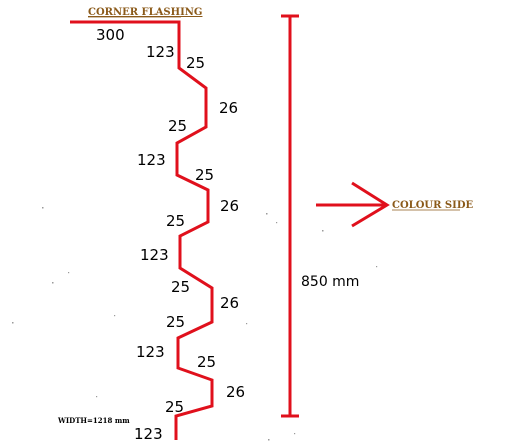  What do you see at coordinates (93, 420) in the screenshot?
I see `width-note: WIDTH=1218 mm` at bounding box center [93, 420].